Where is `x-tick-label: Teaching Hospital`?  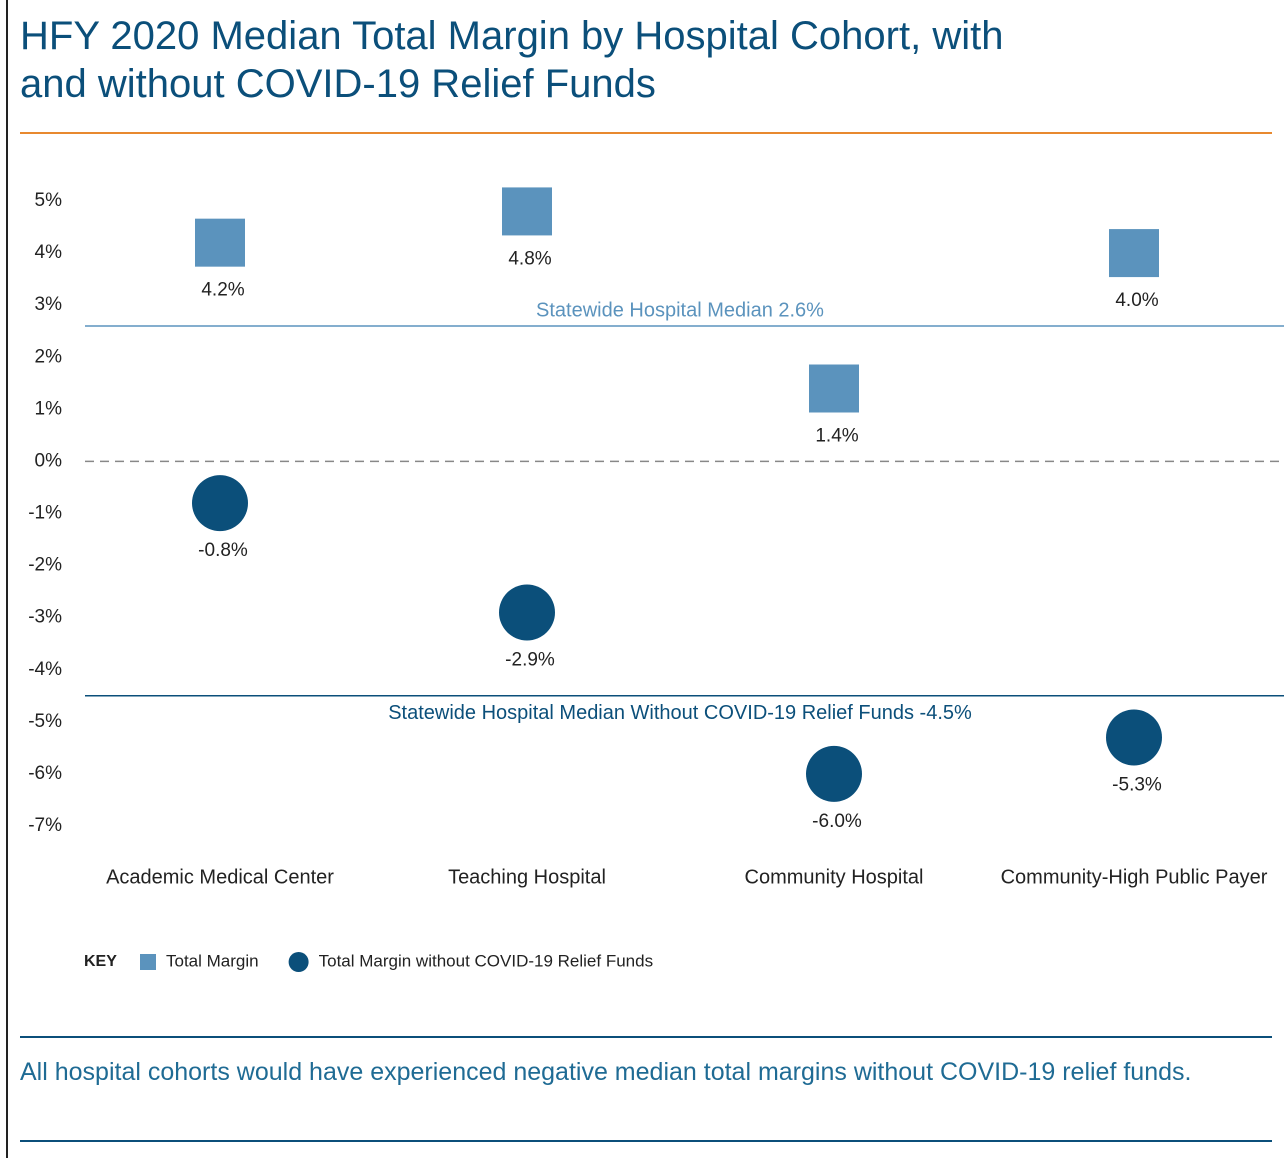 x-tick-label: Teaching Hospital is located at coordinates (527, 877).